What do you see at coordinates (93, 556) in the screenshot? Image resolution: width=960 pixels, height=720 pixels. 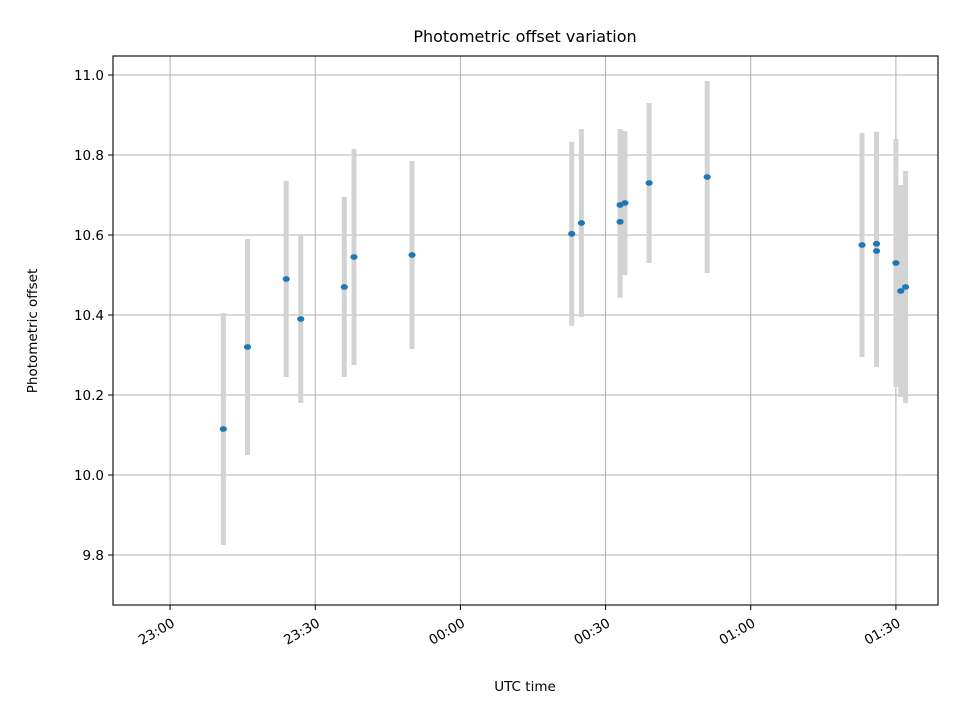 I see `y-tick-label: 9.8` at bounding box center [93, 556].